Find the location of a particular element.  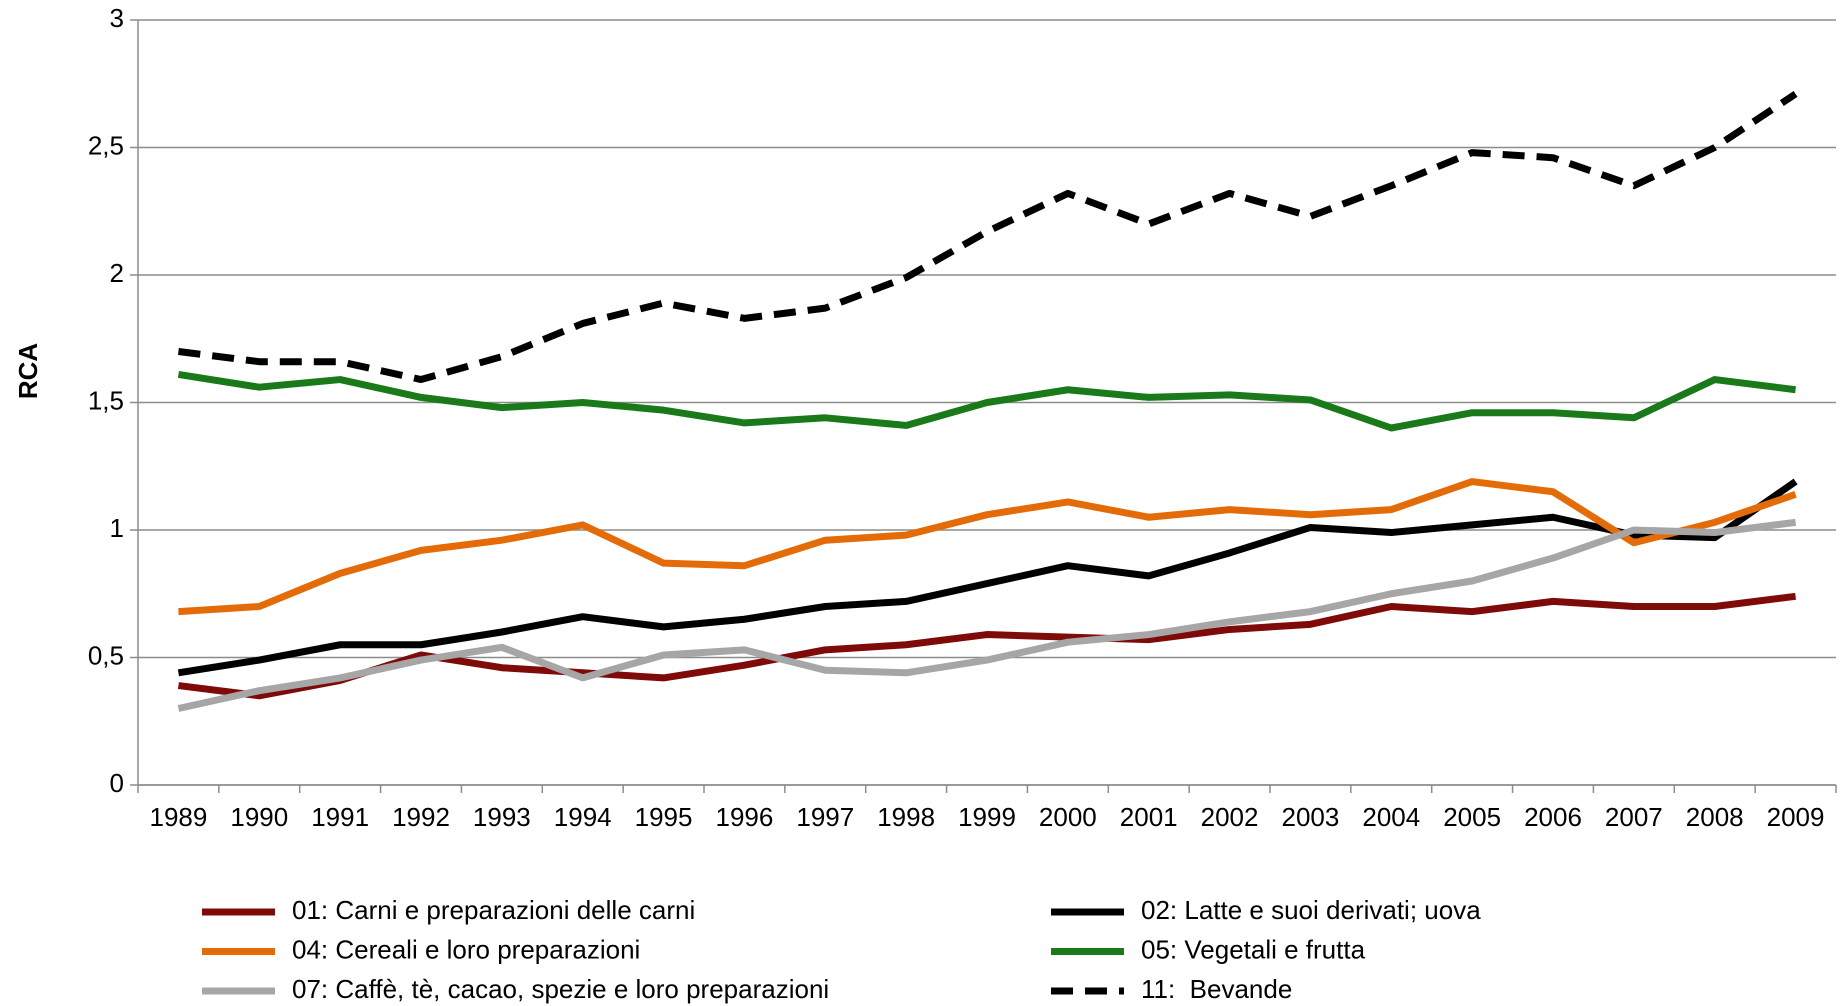

x-tick-label: 2008 is located at coordinates (1715, 817).